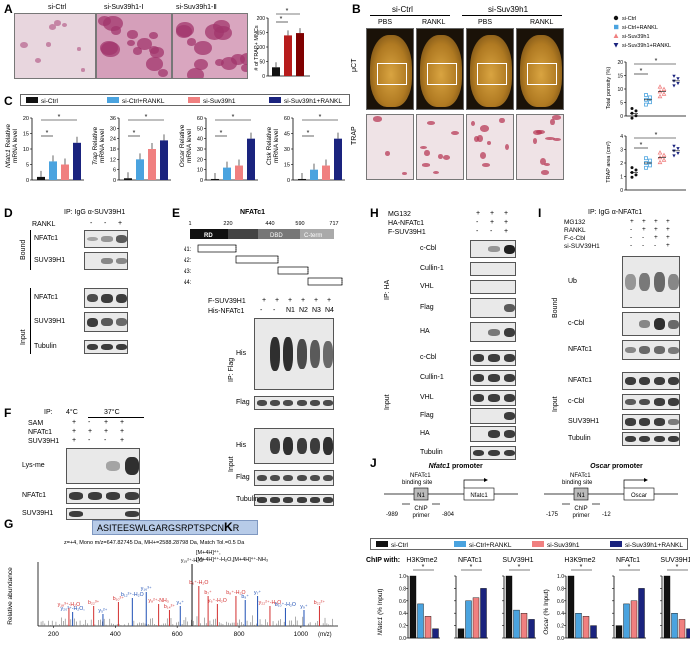 The image size is (691, 646). What do you see at coordinates (616, 27) in the screenshot?
I see `b-legend-marker-square` at bounding box center [616, 27].